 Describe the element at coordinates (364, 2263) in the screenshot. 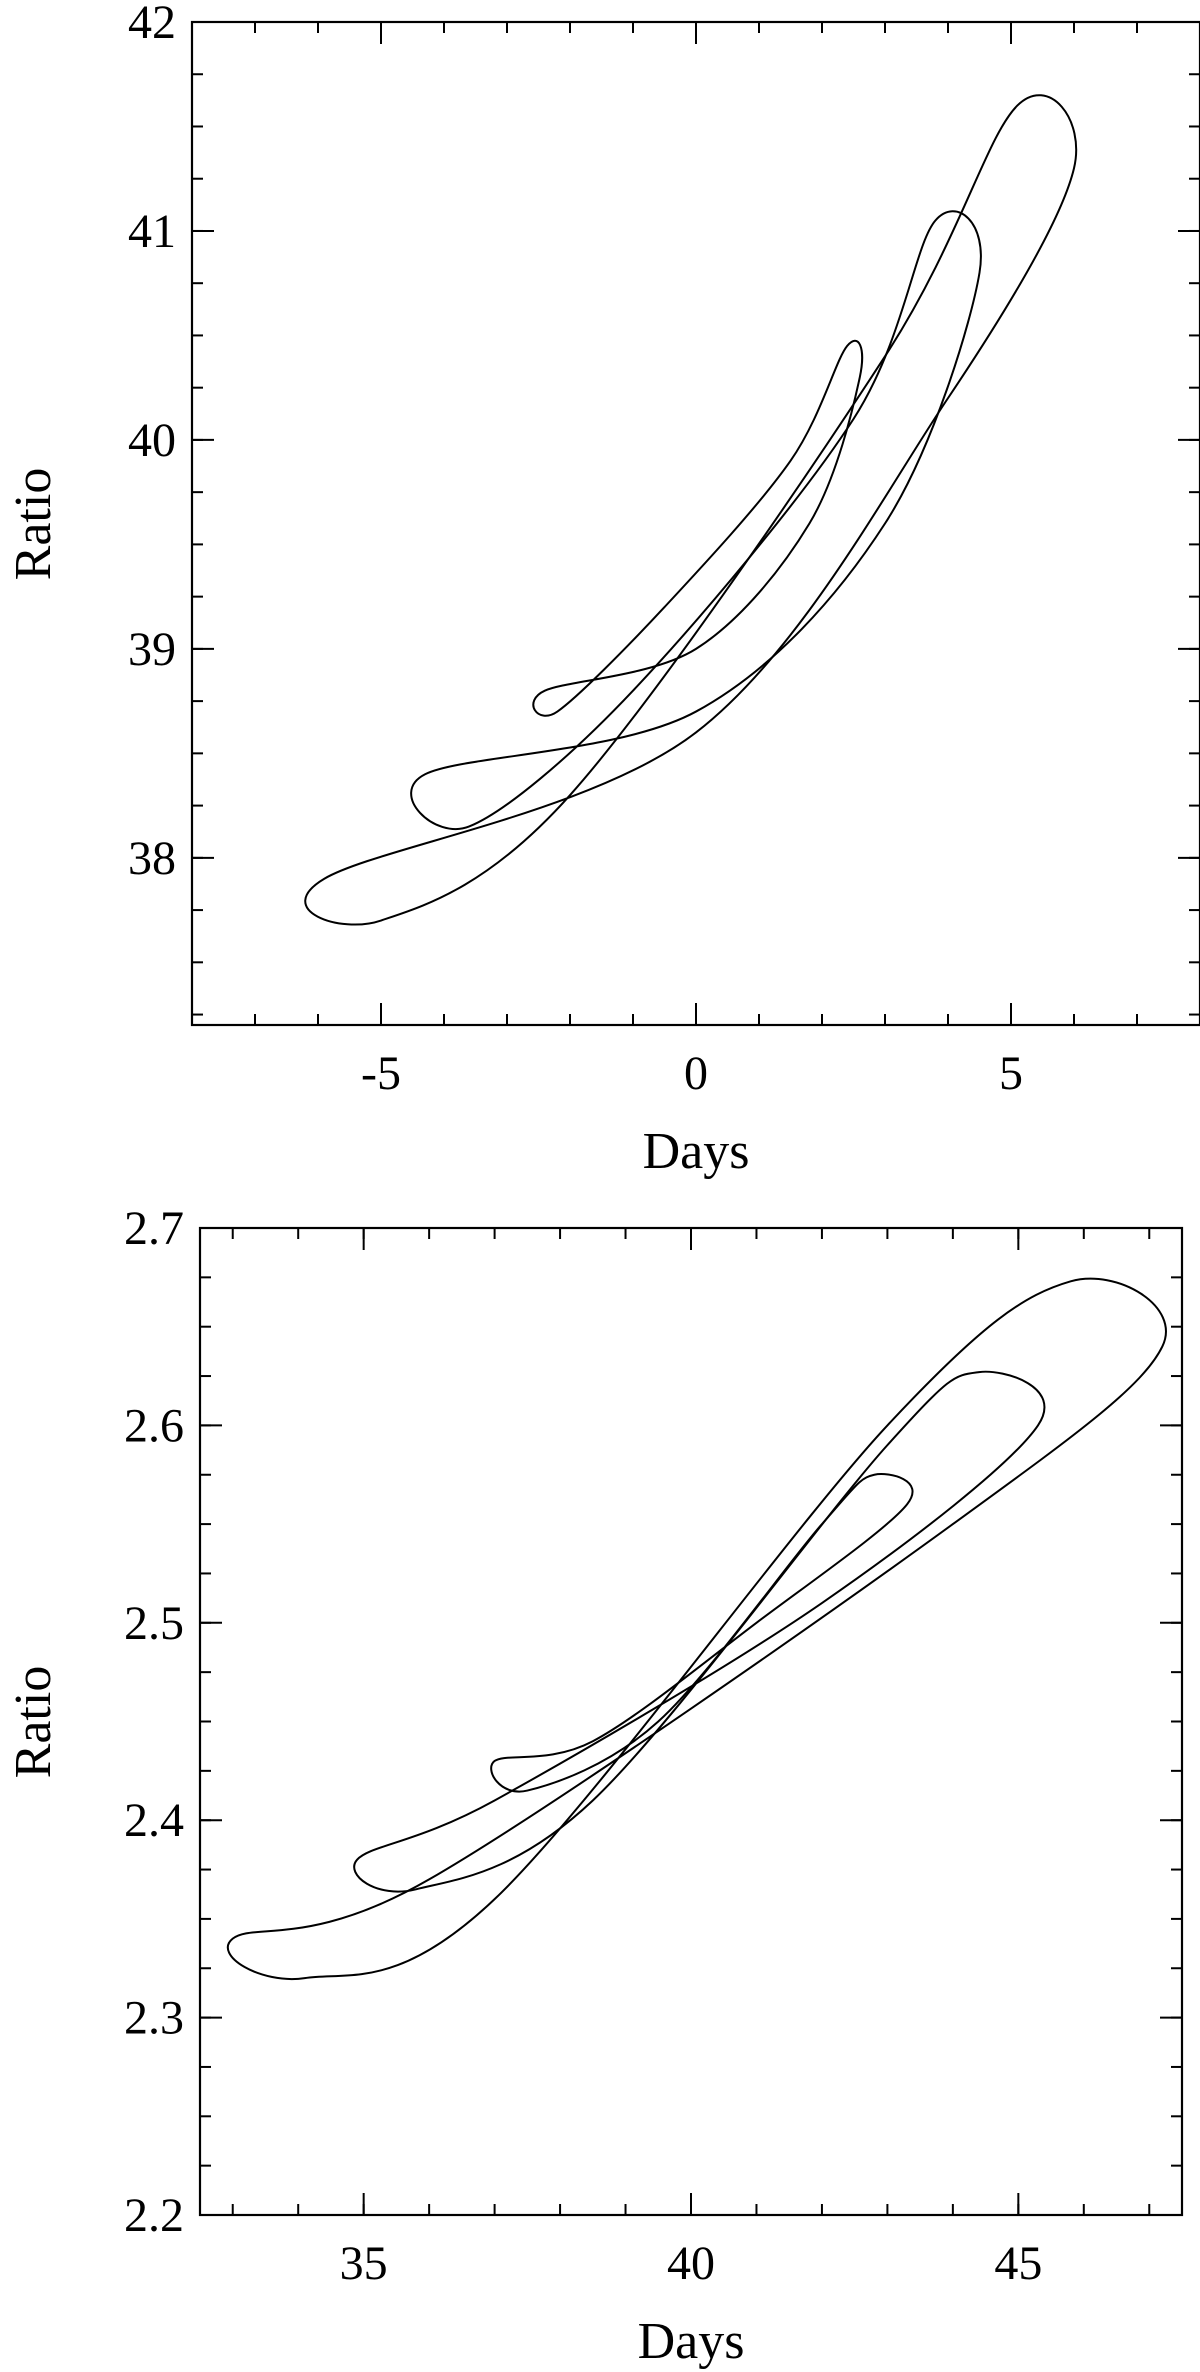

I see `x-tick-label: 35` at that location.